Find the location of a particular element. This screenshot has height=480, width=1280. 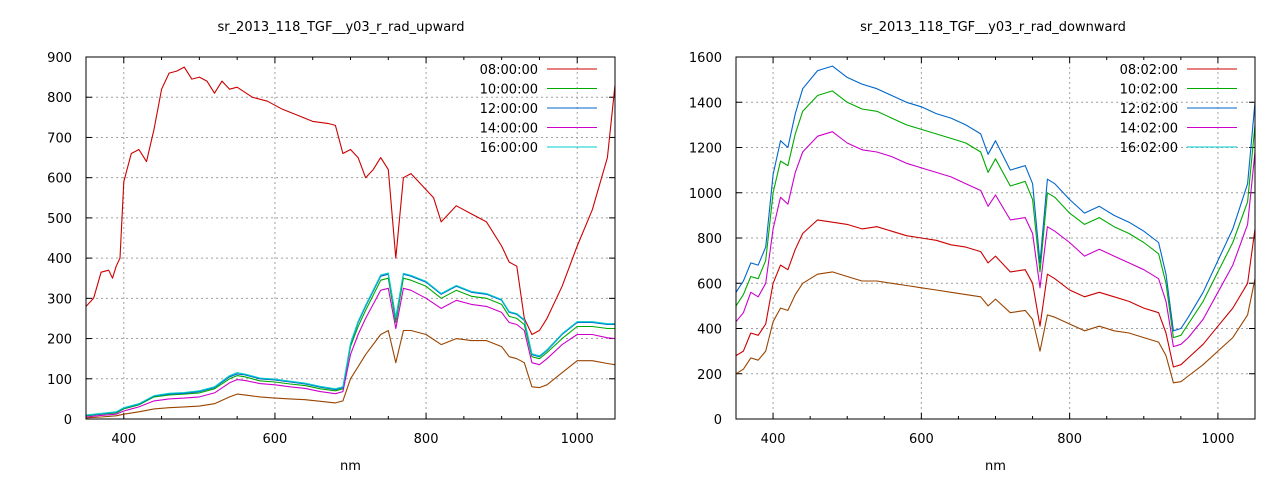

y-tick-label: 1000 is located at coordinates (705, 194).